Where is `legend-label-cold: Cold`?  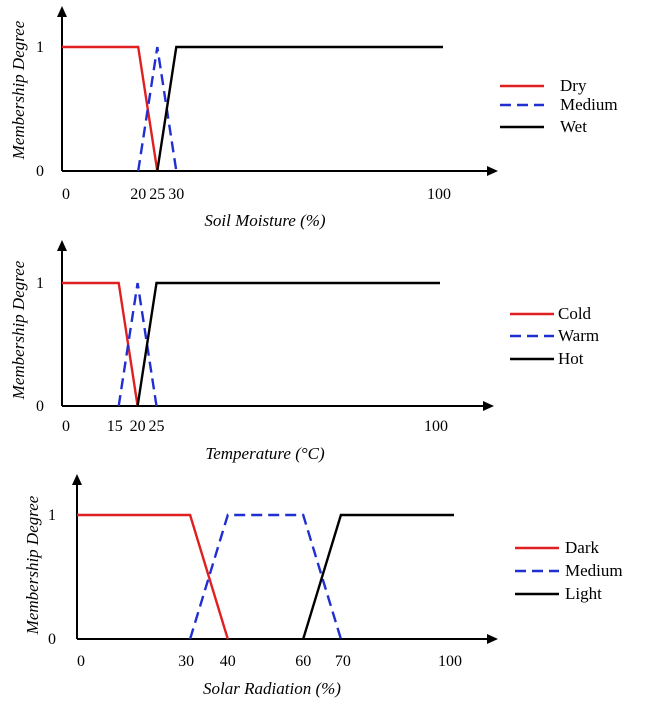
legend-label-cold: Cold is located at coordinates (575, 313).